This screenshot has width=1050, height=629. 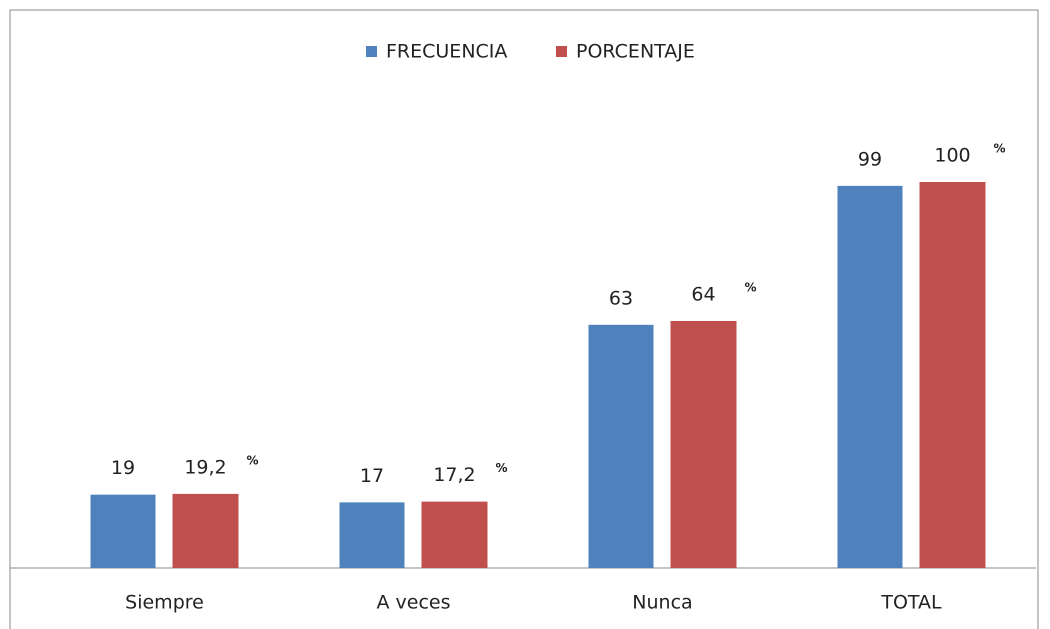 What do you see at coordinates (205, 467) in the screenshot?
I see `data-label: 19,2` at bounding box center [205, 467].